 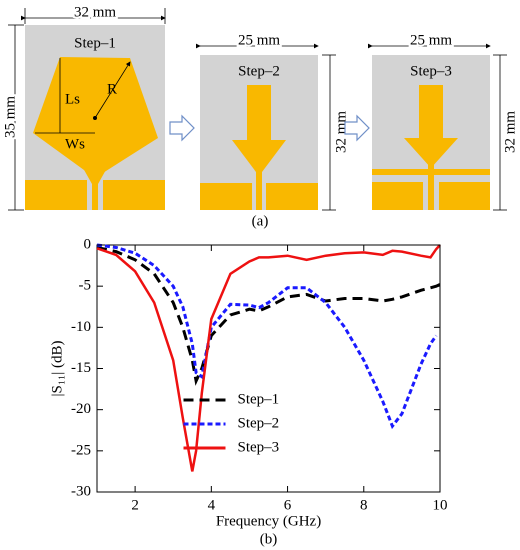 I want to click on caption-a: (a), so click(x=260, y=221).